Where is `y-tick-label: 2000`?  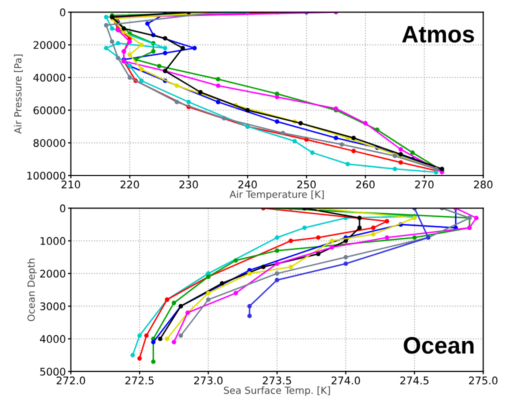 y-tick-label: 2000 is located at coordinates (53, 274).